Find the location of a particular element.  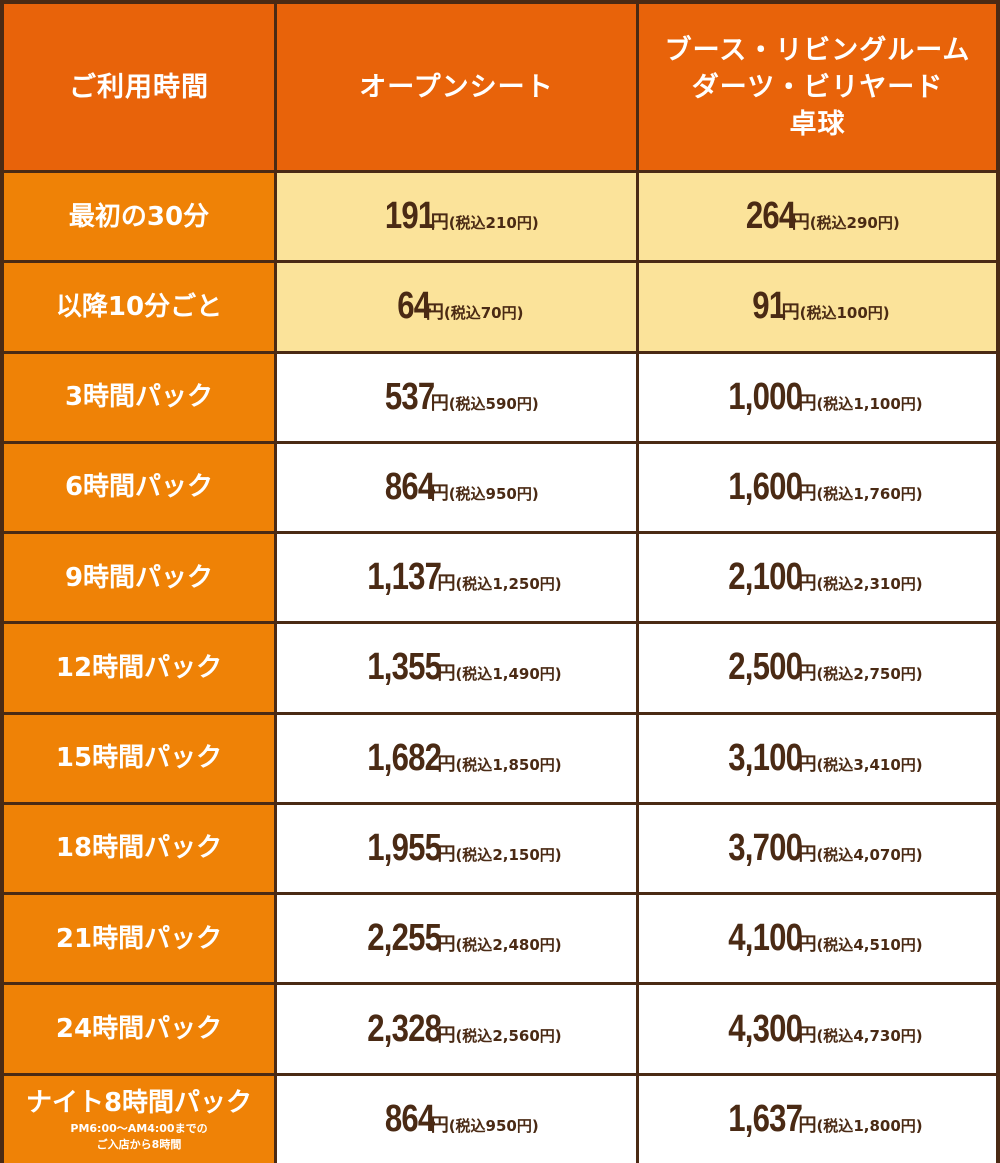

tax-amount: 2,310 is located at coordinates (877, 584).